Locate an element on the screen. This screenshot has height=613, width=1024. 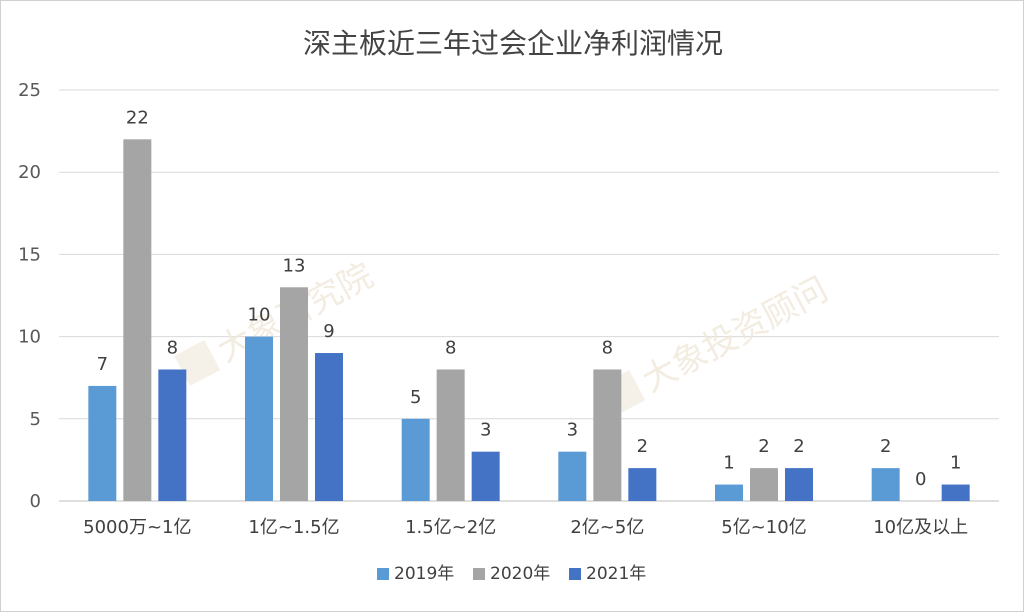
x-category-label: 2亿~5亿 is located at coordinates (607, 527).